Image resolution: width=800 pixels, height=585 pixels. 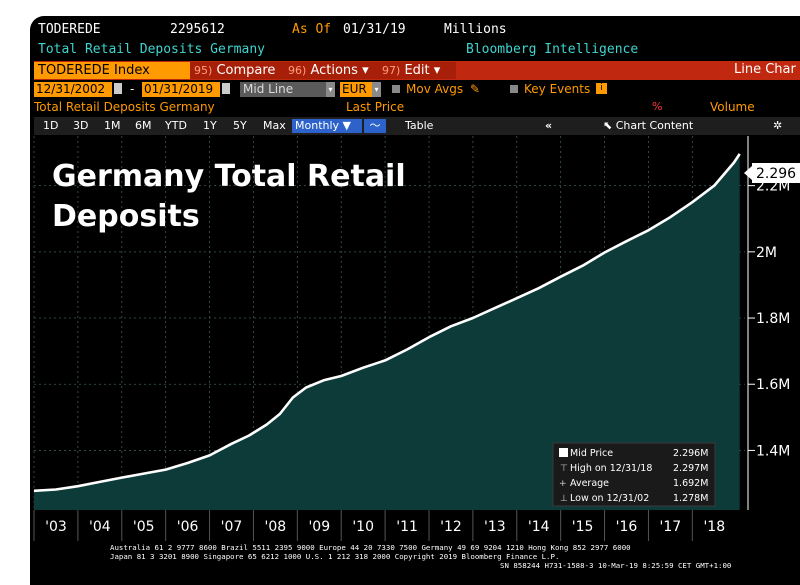 What do you see at coordinates (563, 484) in the screenshot?
I see `average-marker-icon: +` at bounding box center [563, 484].